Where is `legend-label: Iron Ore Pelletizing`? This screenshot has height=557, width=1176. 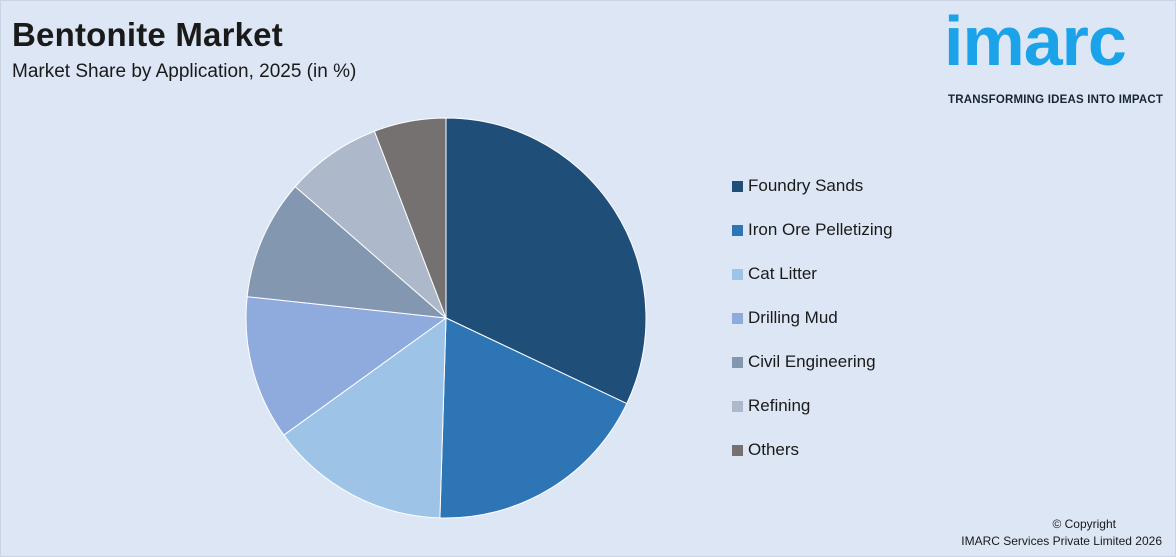
legend-label: Iron Ore Pelletizing is located at coordinates (820, 229).